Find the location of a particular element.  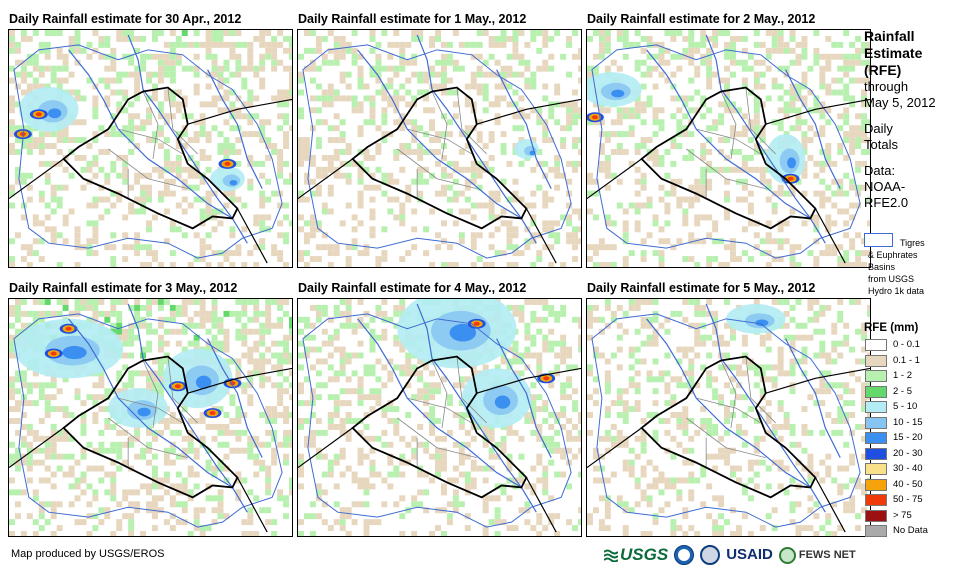

fews-net-logo: FEWS NET is located at coordinates (817, 555).